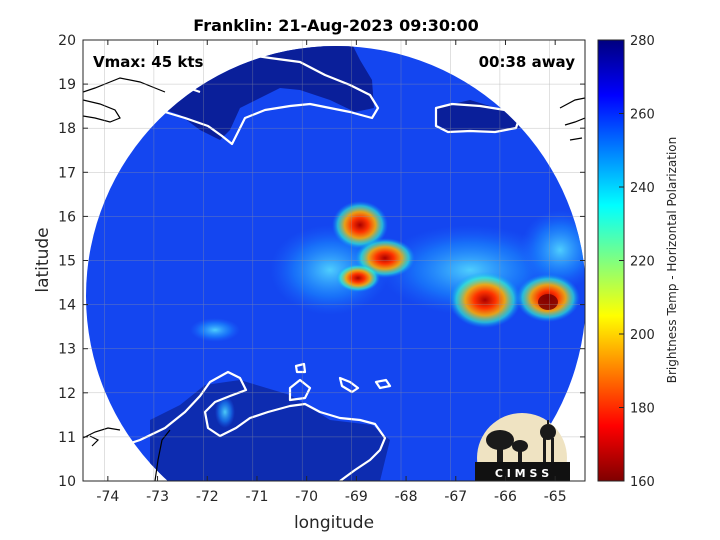  Describe the element at coordinates (67, 306) in the screenshot. I see `y-tick-label: 14` at that location.